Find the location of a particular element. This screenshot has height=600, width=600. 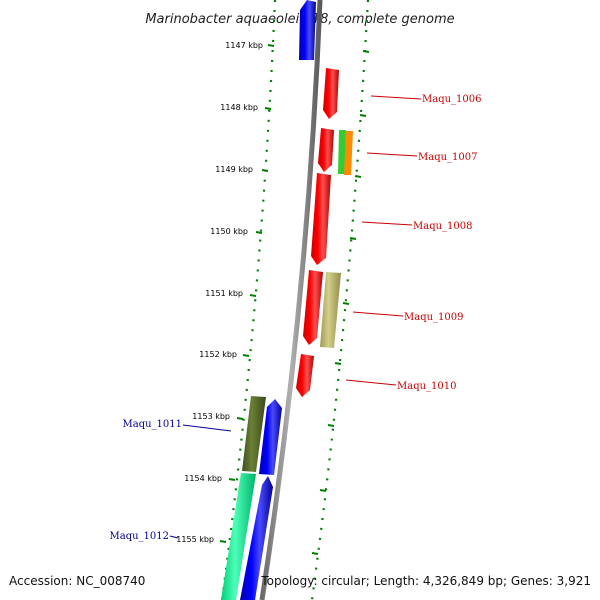

kbp-label: 1152 kbp is located at coordinates (218, 354).